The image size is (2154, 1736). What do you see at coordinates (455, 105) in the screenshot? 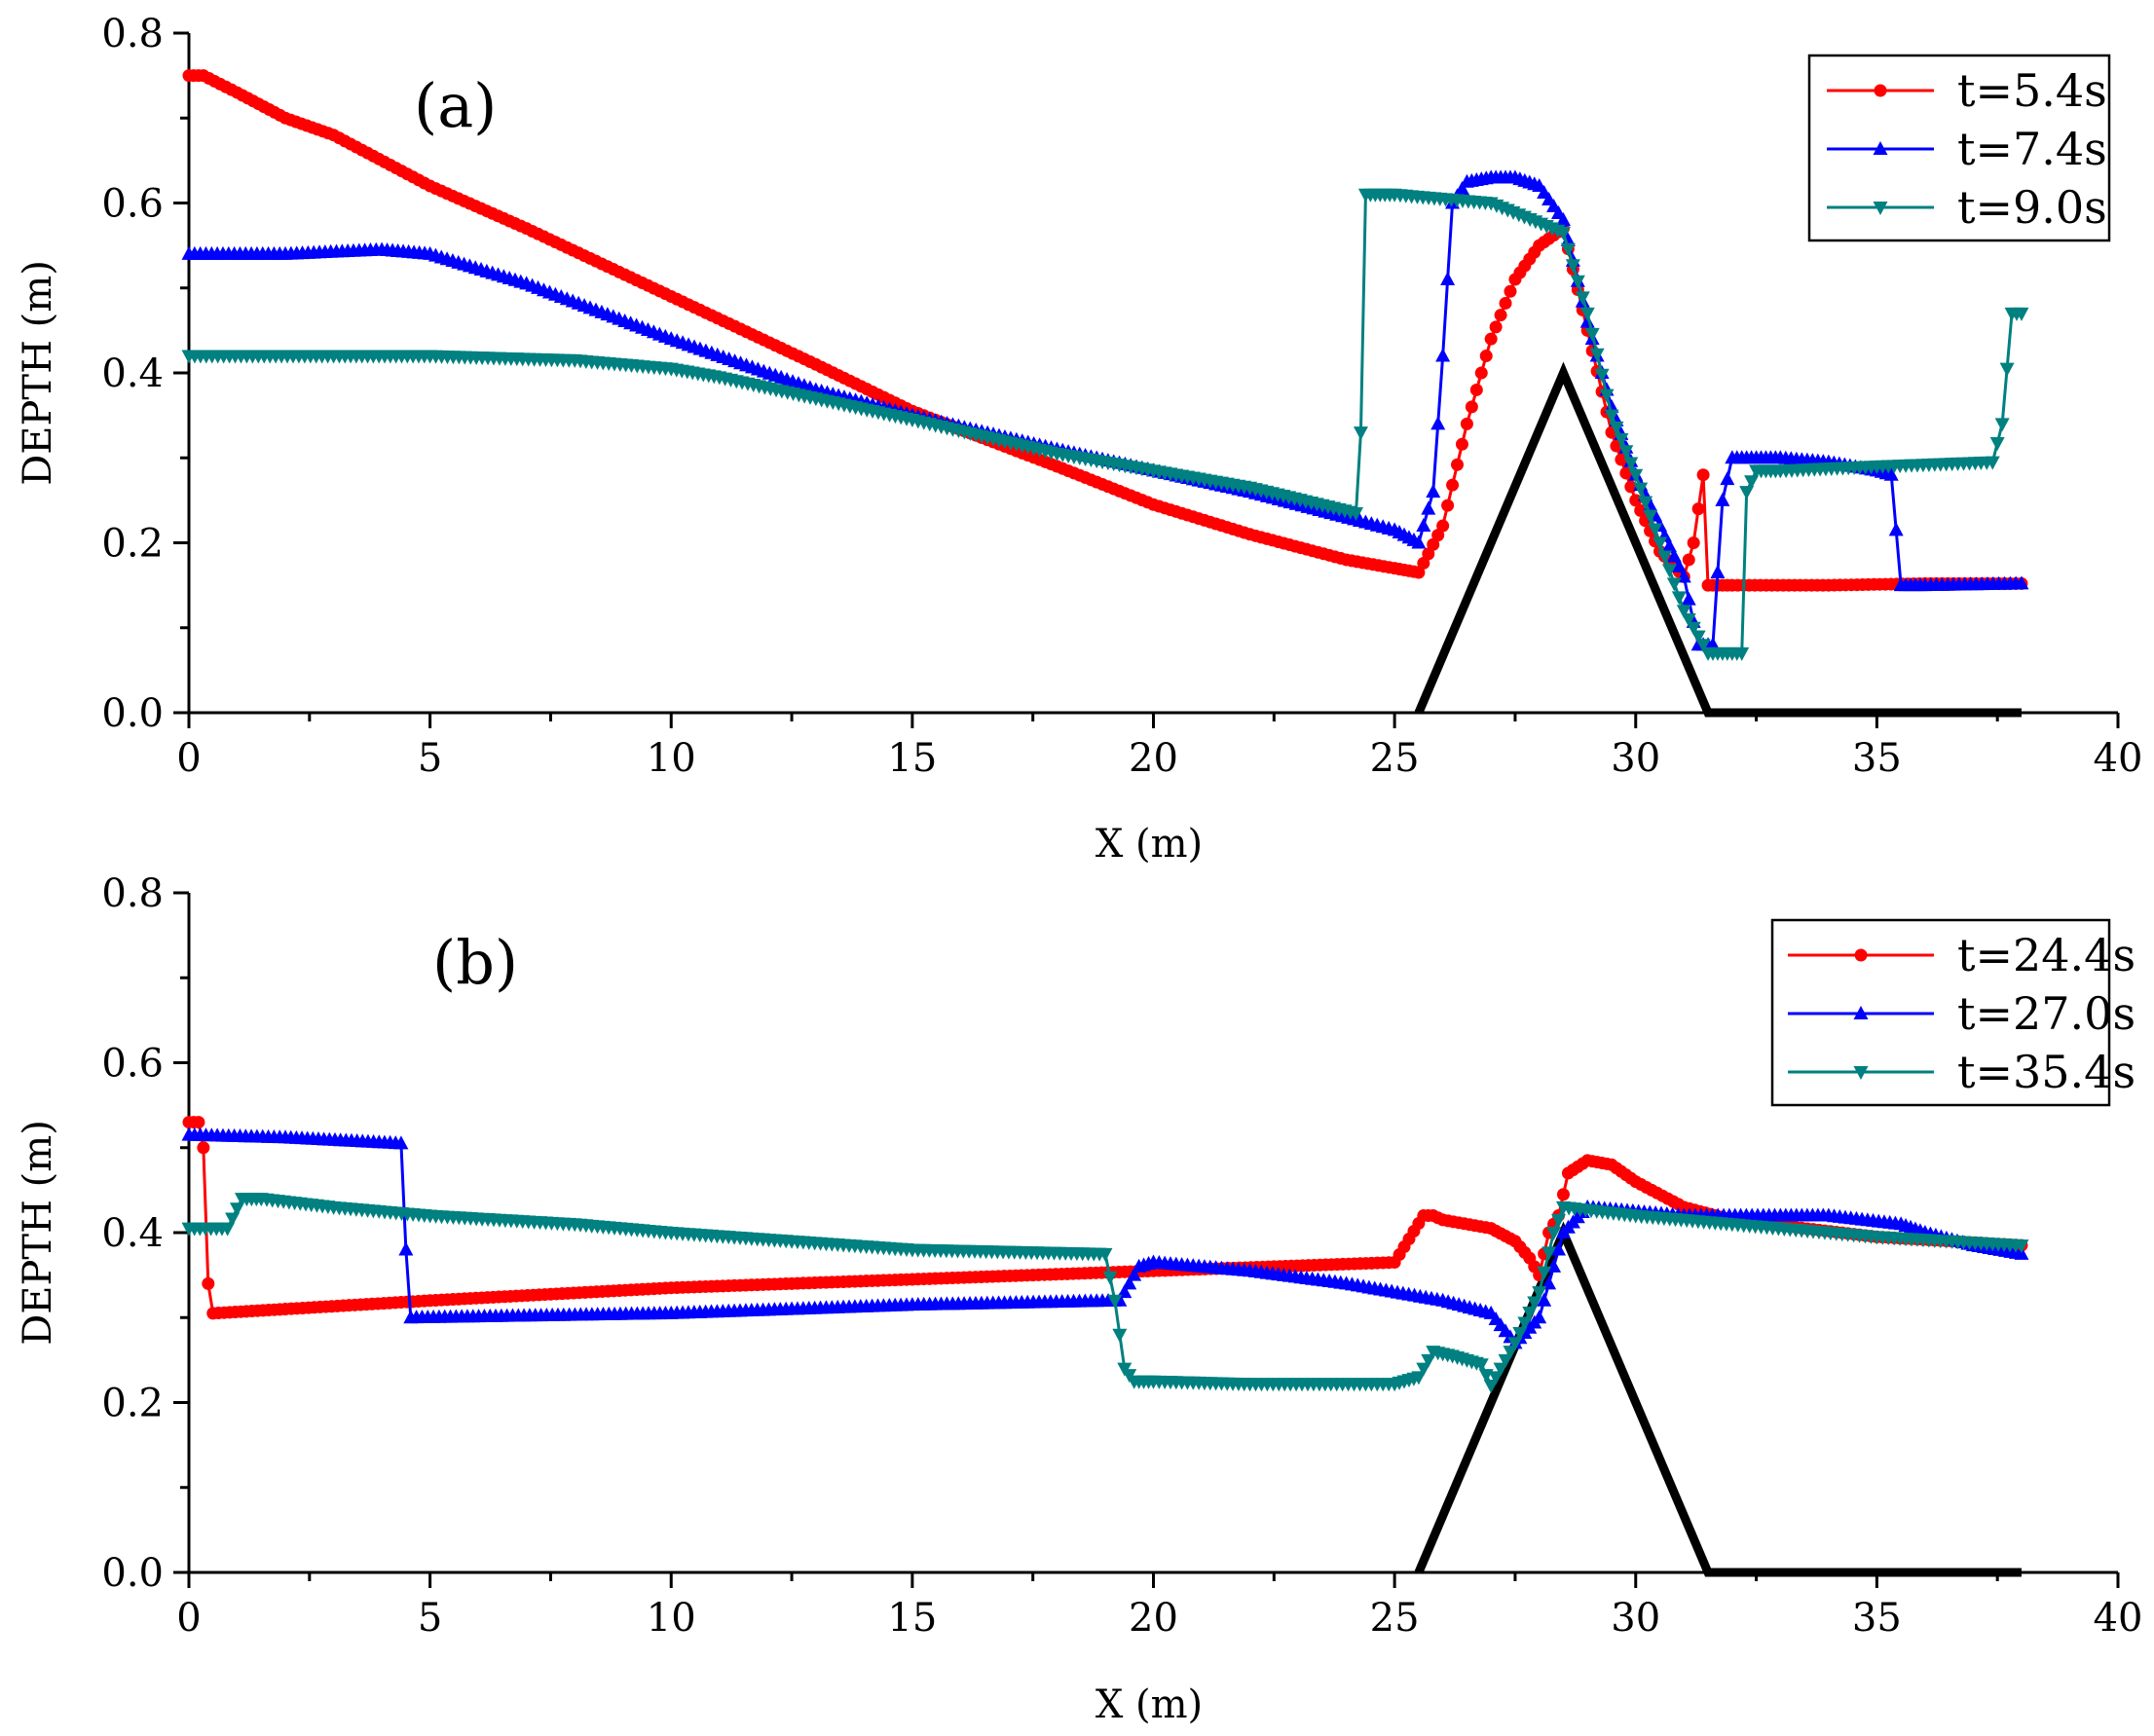
I see `panel-label: (a)` at bounding box center [455, 105].